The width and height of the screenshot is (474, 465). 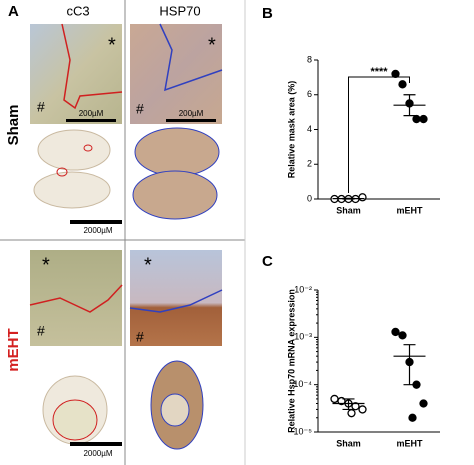 What do you see at coordinates (309, 59) in the screenshot?
I see `y-tick-label: 8` at bounding box center [309, 59].